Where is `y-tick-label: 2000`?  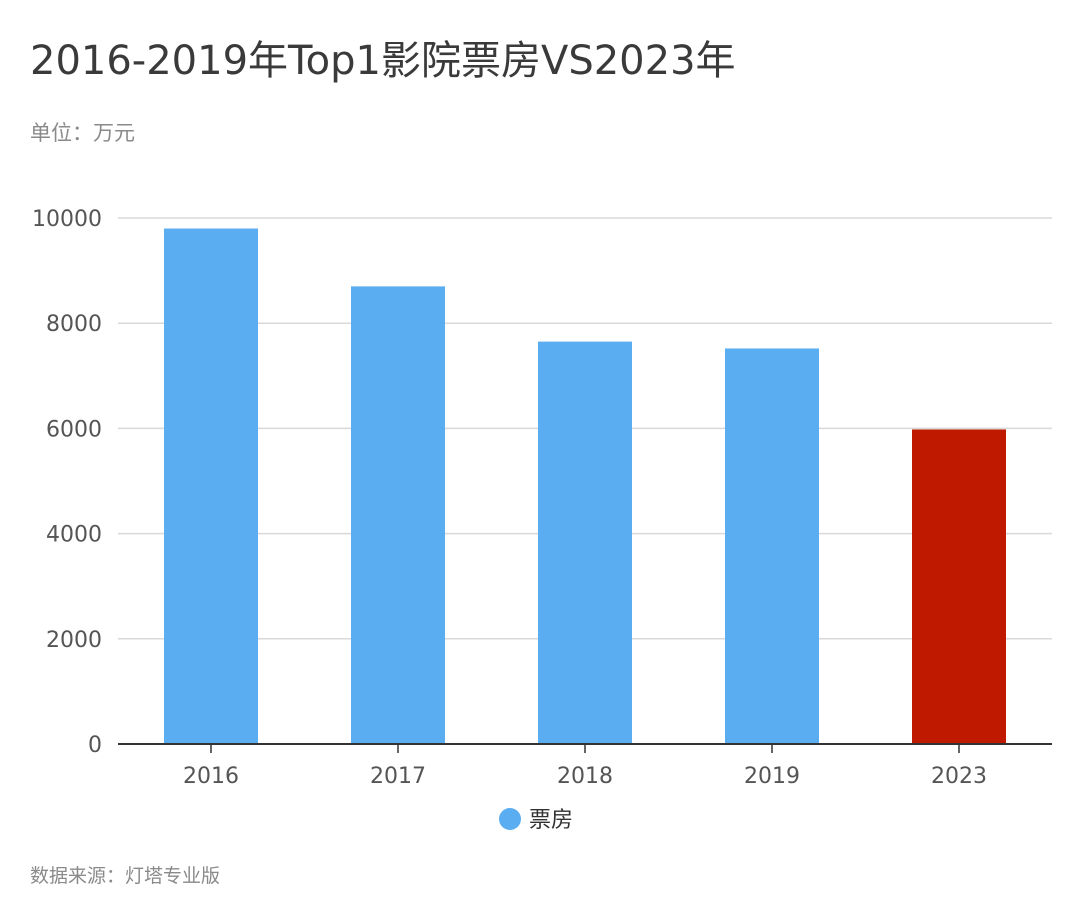
y-tick-label: 2000 is located at coordinates (74, 640).